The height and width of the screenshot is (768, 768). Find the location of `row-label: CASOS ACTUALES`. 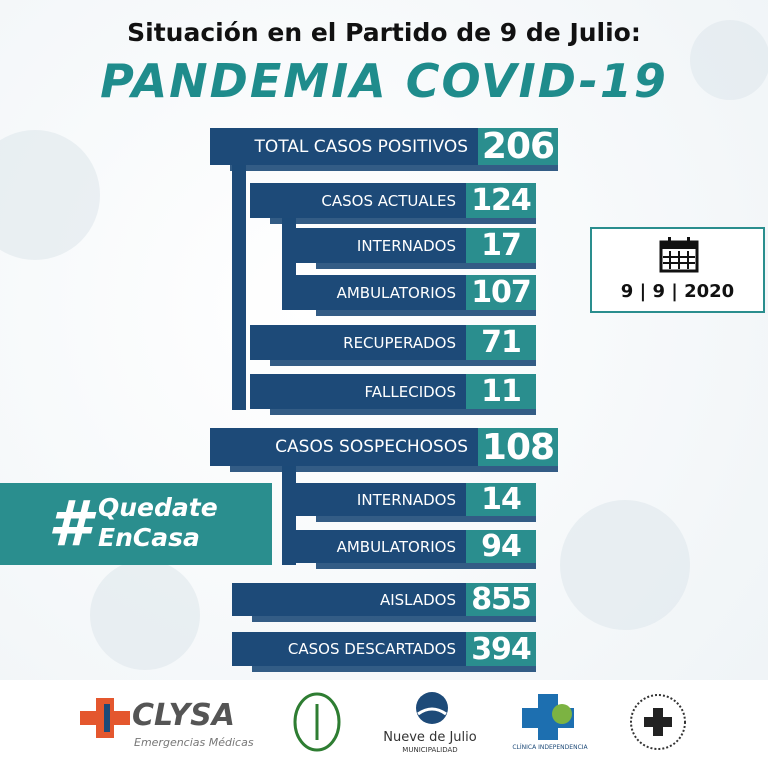

row-label: CASOS ACTUALES is located at coordinates (358, 200).